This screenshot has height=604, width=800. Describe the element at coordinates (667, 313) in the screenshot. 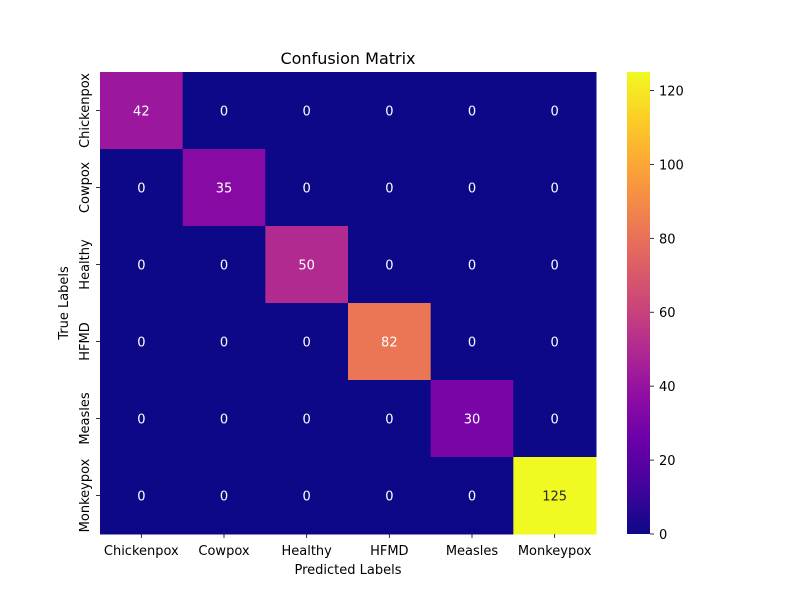

I see `colorbar-tick-label: 60` at that location.